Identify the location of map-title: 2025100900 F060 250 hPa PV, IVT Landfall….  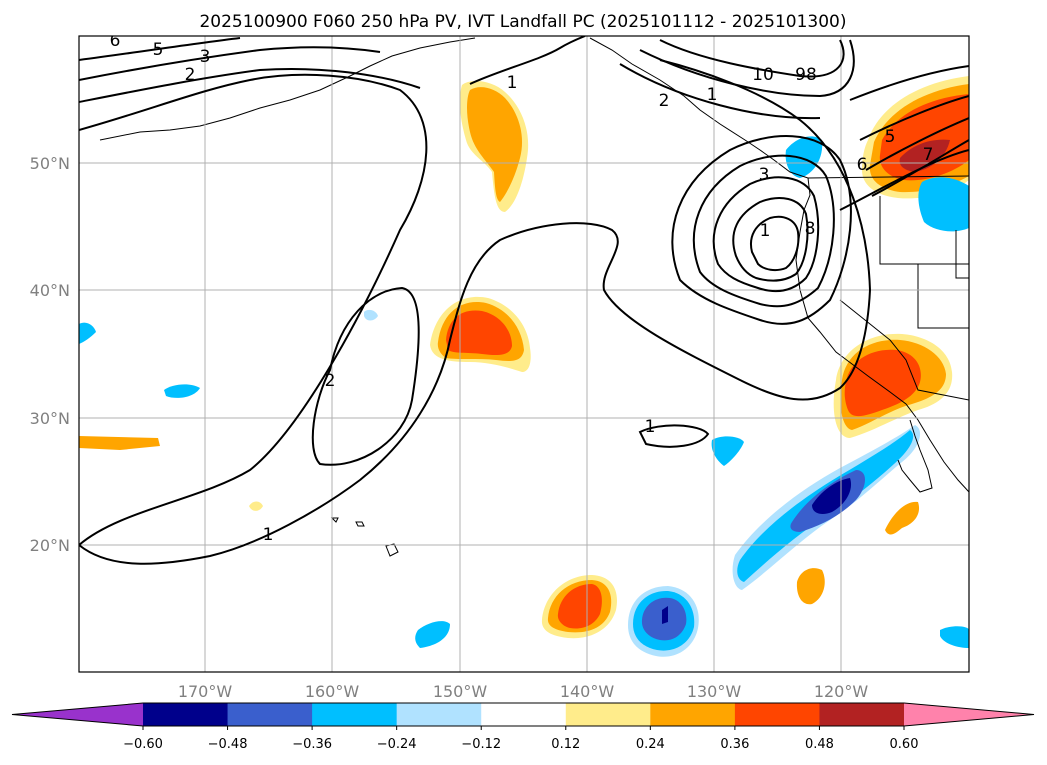
(522, 22).